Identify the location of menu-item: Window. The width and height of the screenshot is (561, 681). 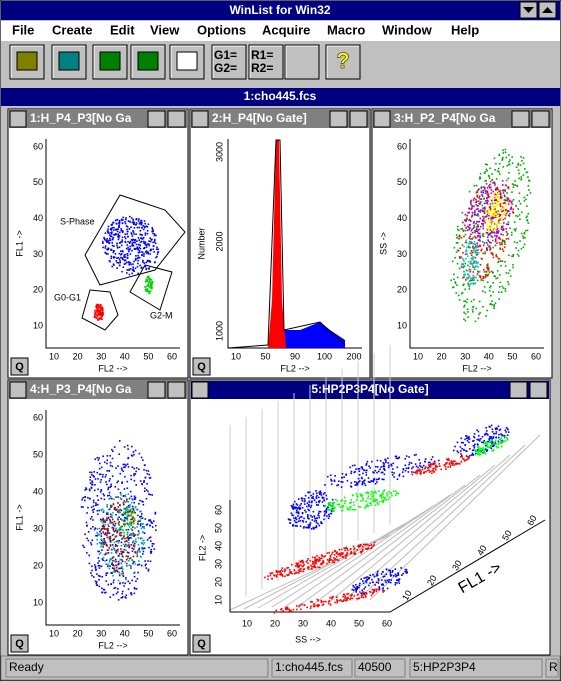
(407, 29).